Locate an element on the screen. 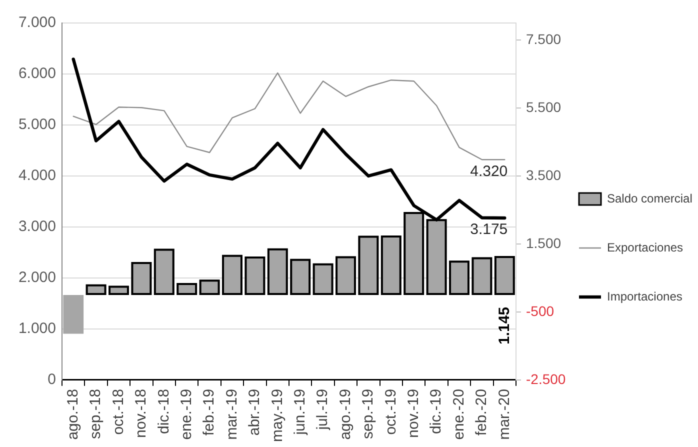 This screenshot has height=447, width=698. x-tick-label: ene.-19 is located at coordinates (186, 414).